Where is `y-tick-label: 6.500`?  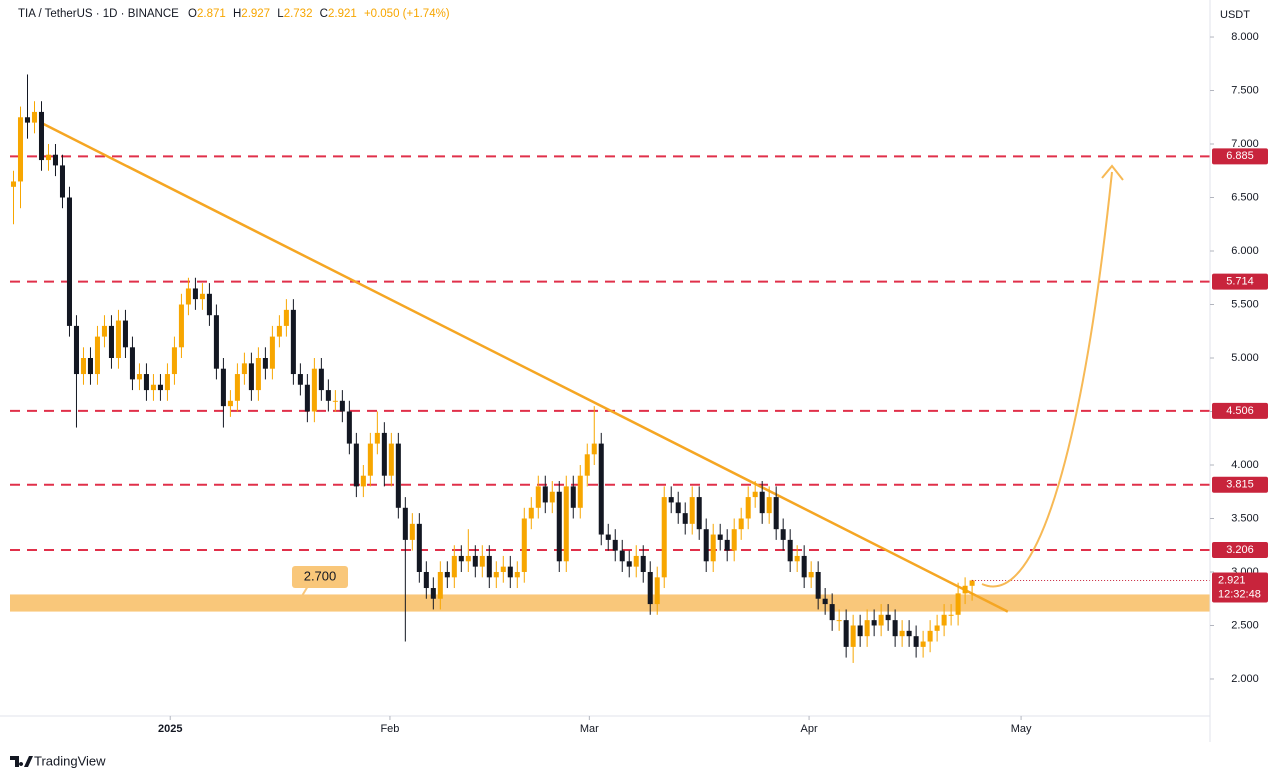 y-tick-label: 6.500 is located at coordinates (1245, 197).